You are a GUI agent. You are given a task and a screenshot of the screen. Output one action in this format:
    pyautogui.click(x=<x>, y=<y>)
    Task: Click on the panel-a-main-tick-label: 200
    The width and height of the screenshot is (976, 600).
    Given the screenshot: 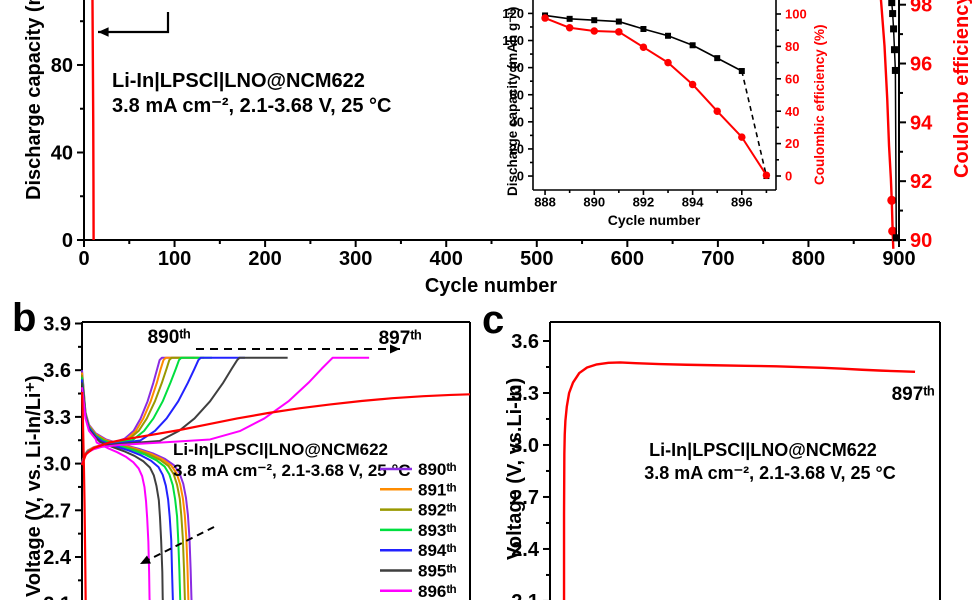 What is the action you would take?
    pyautogui.click(x=264, y=259)
    